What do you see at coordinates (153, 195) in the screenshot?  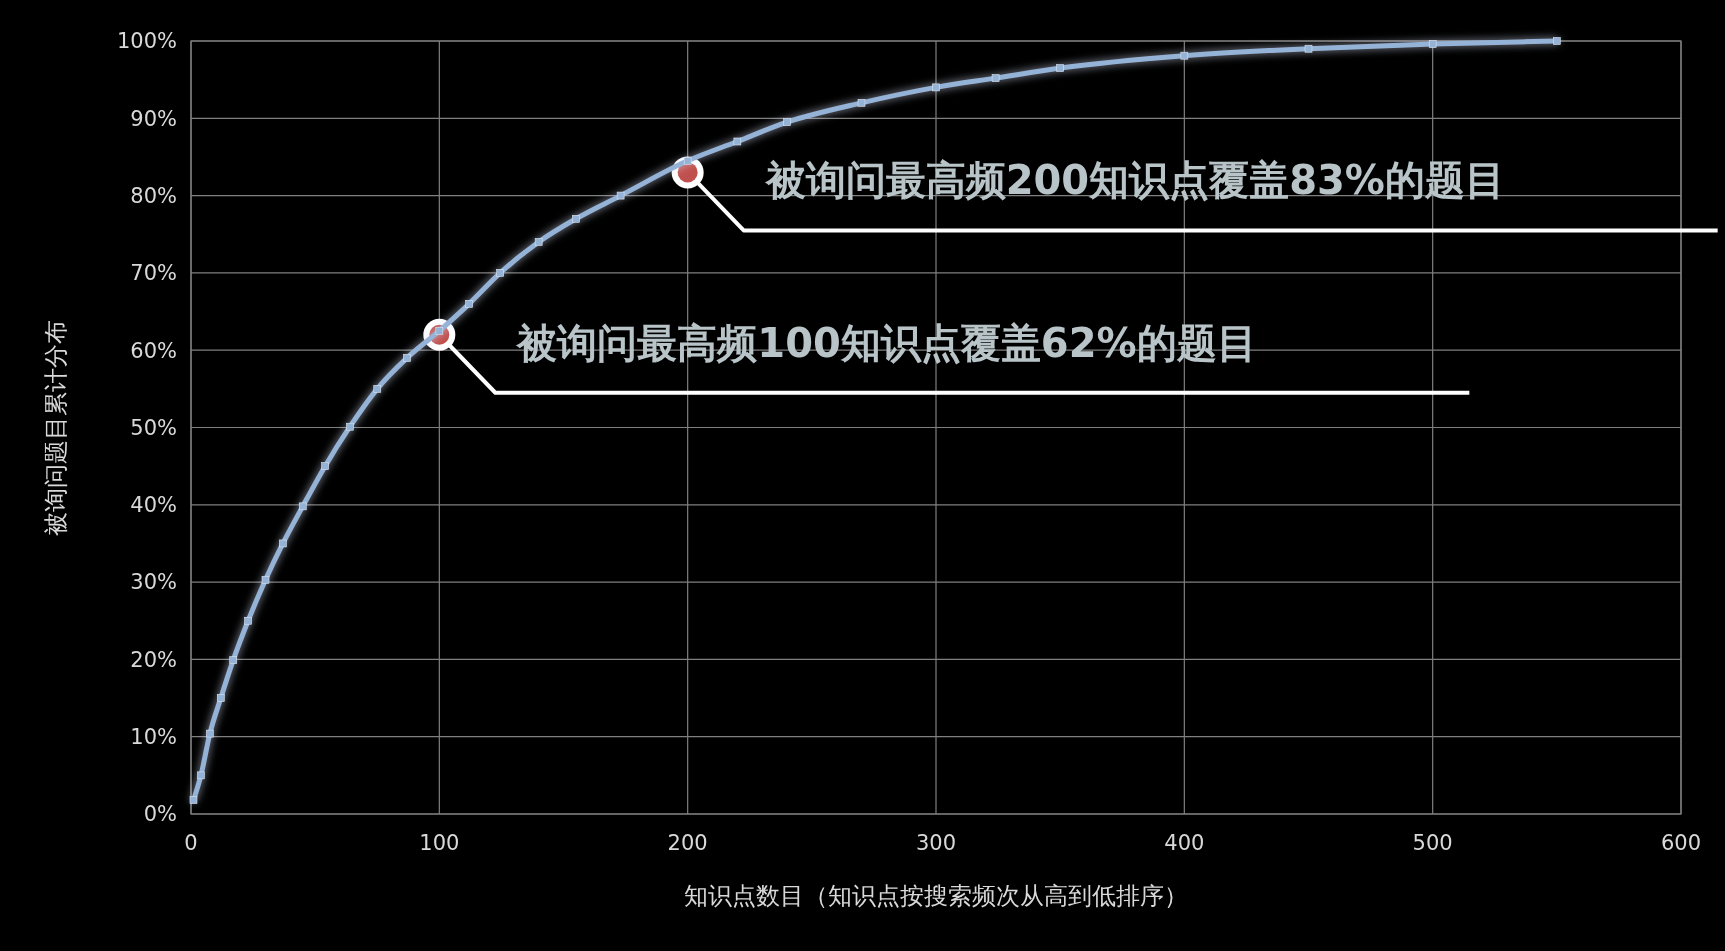 I see `y-tick-label: 80%` at bounding box center [153, 195].